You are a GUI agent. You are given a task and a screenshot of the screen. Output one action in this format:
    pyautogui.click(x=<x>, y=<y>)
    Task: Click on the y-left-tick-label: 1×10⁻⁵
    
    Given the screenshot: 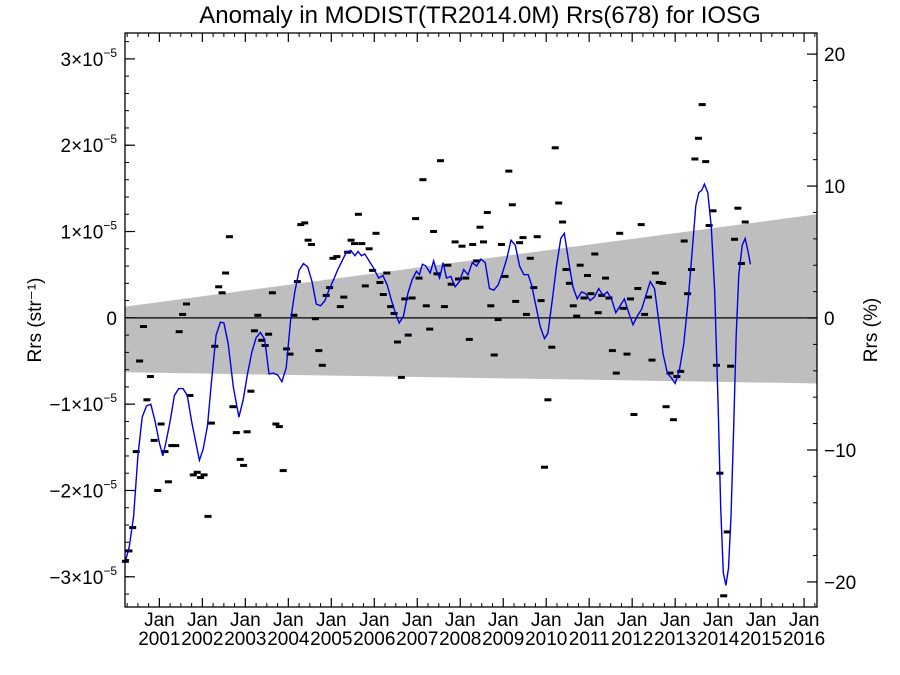 What is the action you would take?
    pyautogui.click(x=89, y=231)
    